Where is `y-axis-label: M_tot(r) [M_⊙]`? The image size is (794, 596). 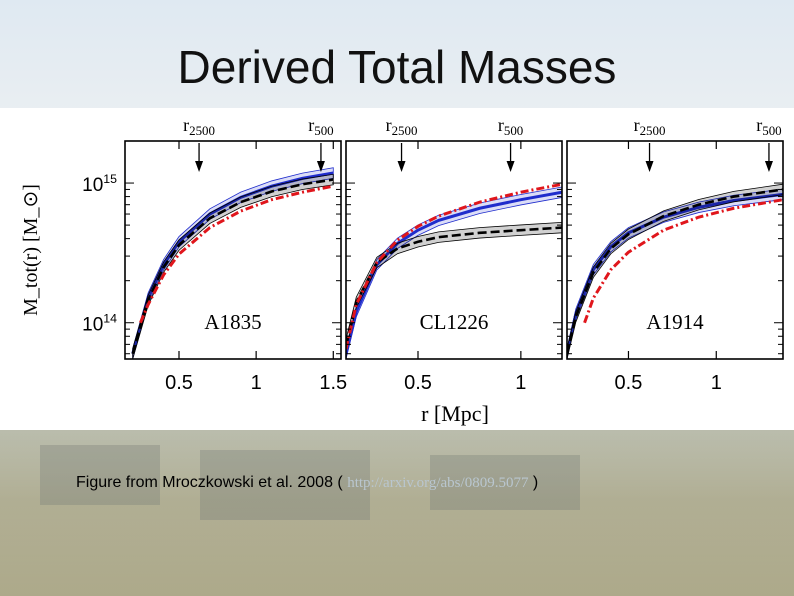
y-axis-label: M_tot(r) [M_⊙] is located at coordinates (31, 250).